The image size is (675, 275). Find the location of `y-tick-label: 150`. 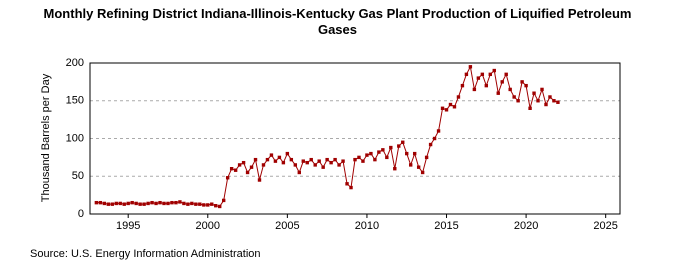

y-tick-label: 150 is located at coordinates (75, 101).